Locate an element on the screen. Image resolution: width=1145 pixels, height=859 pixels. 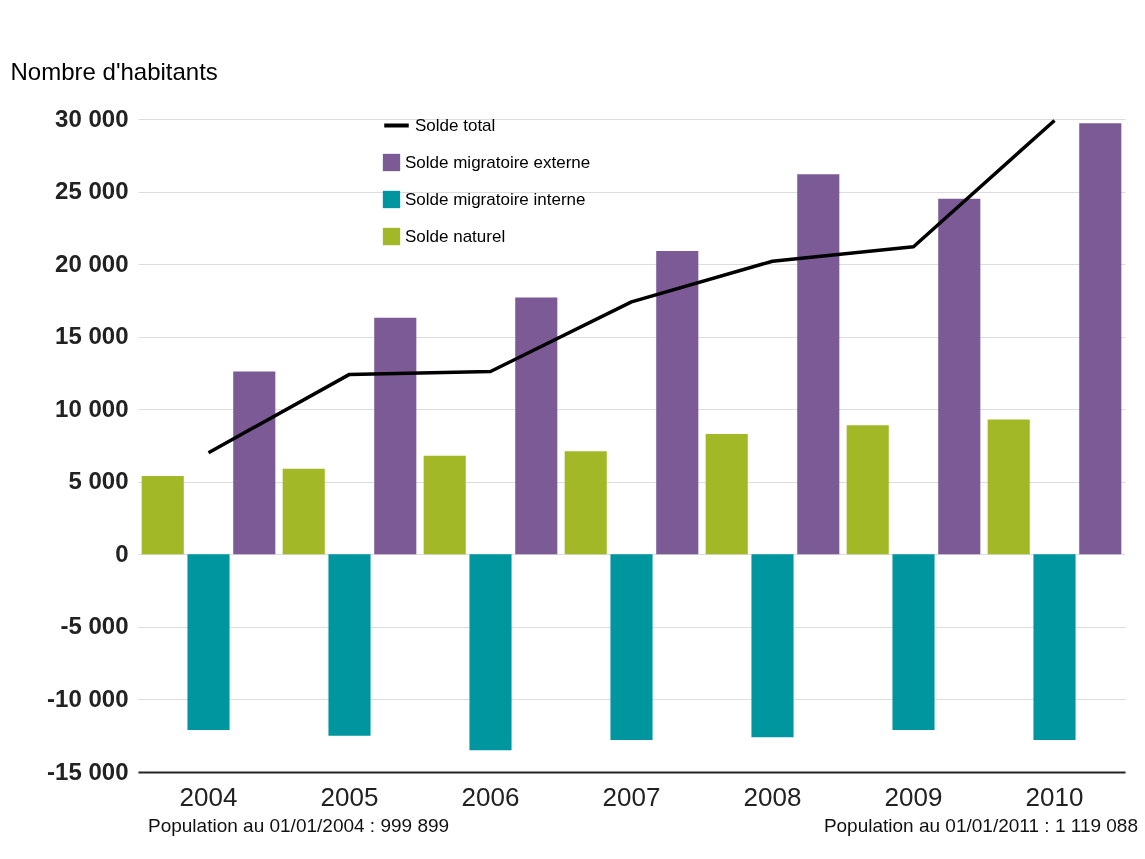
x-tick-label: 2010 is located at coordinates (1054, 796).